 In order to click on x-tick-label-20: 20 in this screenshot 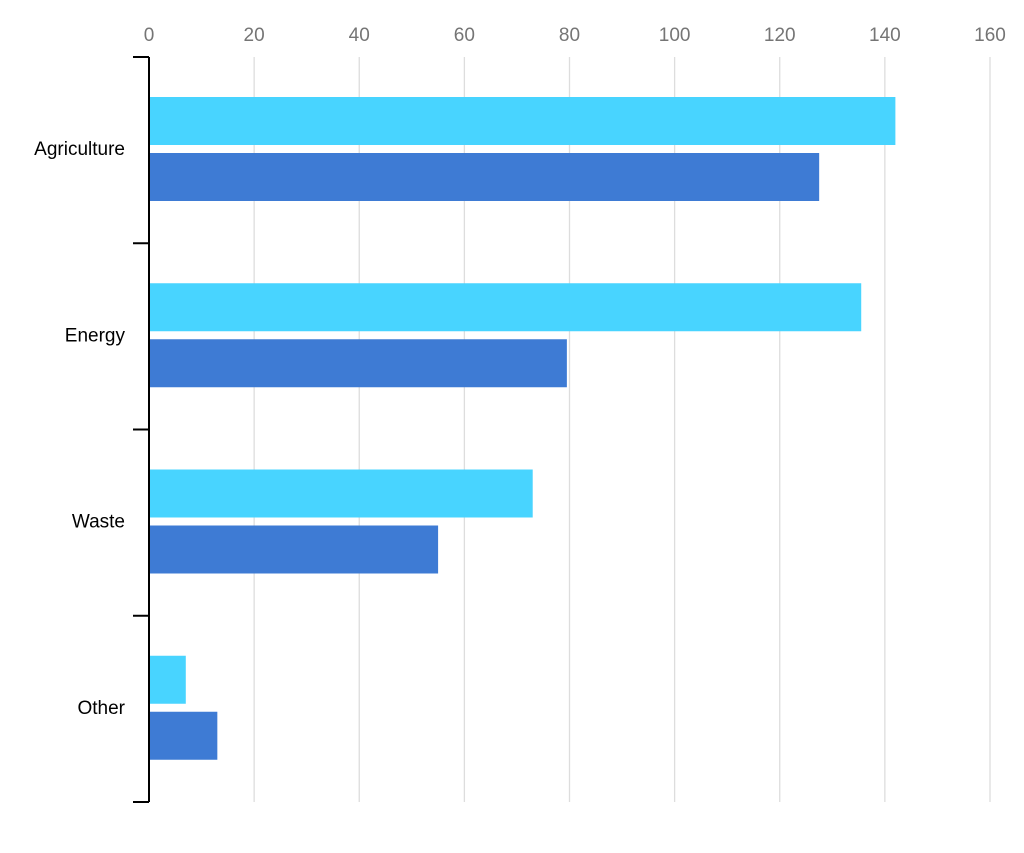, I will do `click(254, 35)`.